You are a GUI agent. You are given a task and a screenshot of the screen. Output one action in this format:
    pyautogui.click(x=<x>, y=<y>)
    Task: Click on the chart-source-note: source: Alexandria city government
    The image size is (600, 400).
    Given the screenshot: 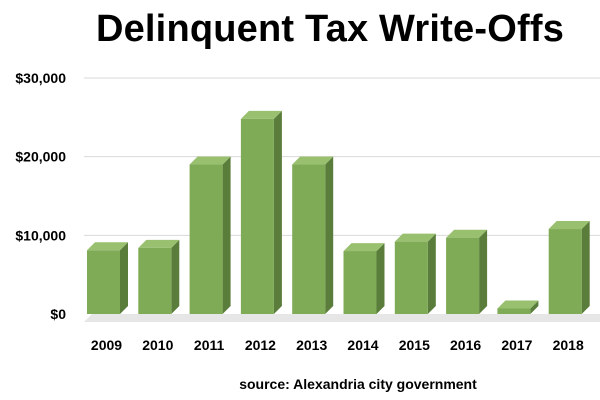 What is the action you would take?
    pyautogui.click(x=358, y=384)
    